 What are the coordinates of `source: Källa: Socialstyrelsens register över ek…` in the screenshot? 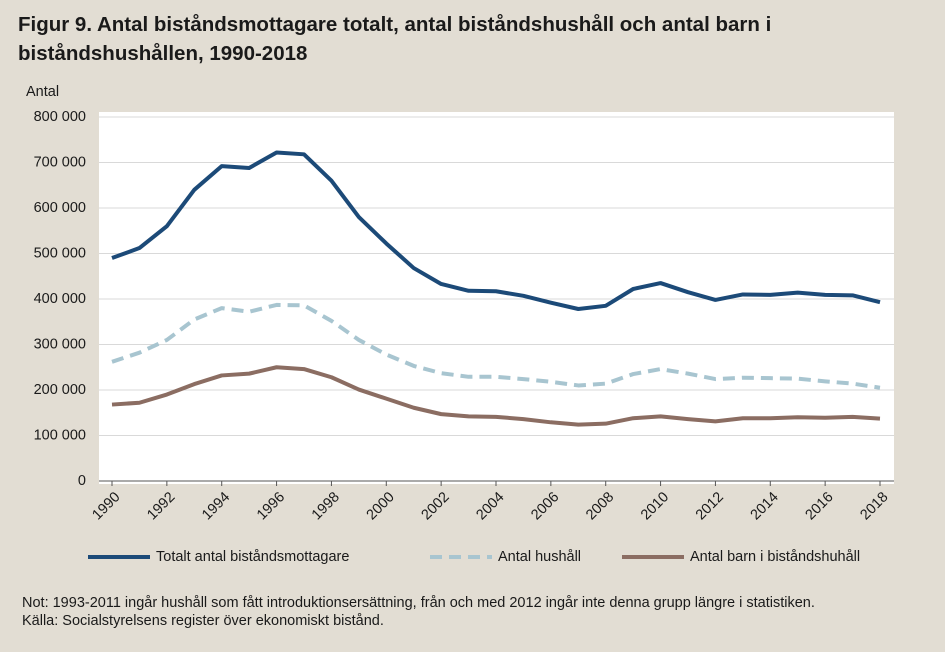 It's located at (203, 621).